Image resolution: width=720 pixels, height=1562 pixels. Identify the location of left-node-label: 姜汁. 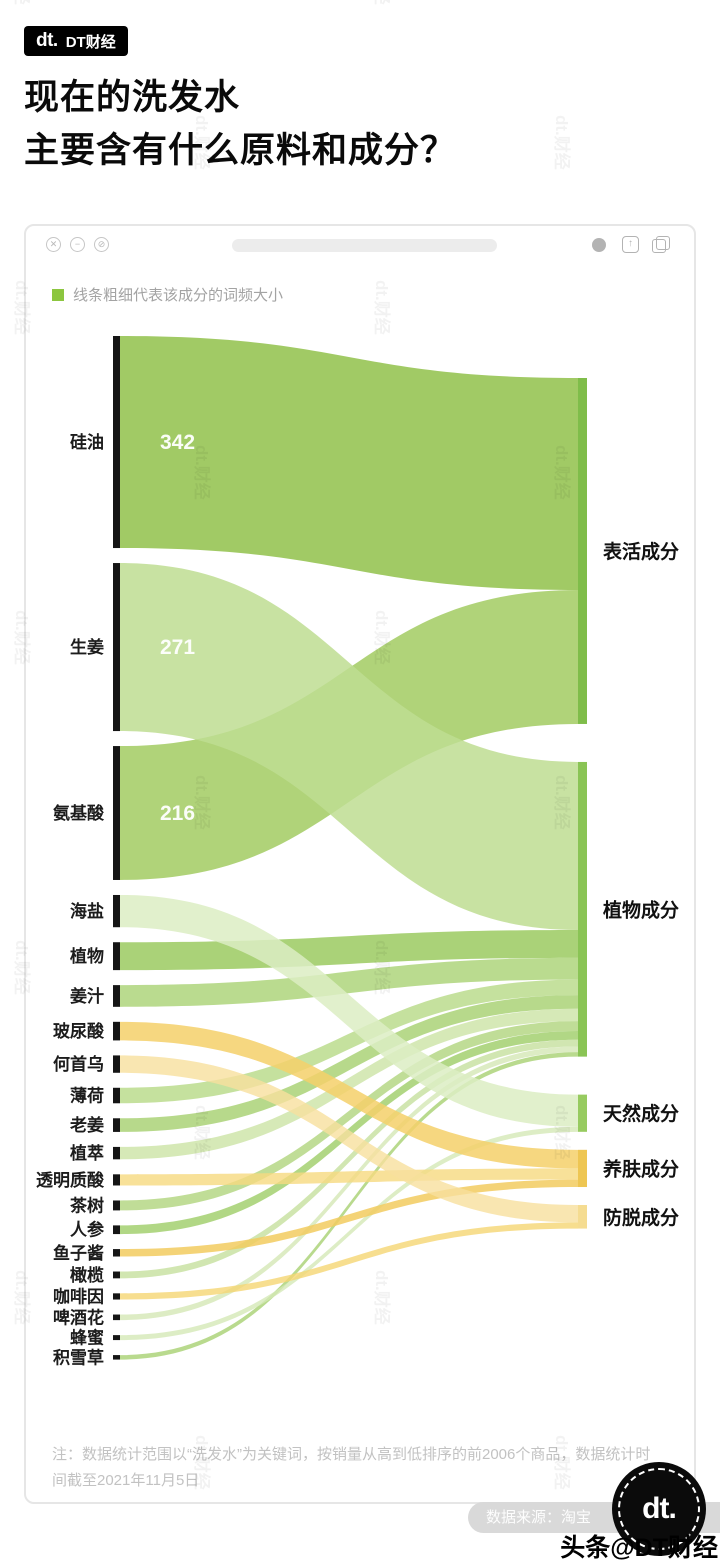
(87, 996).